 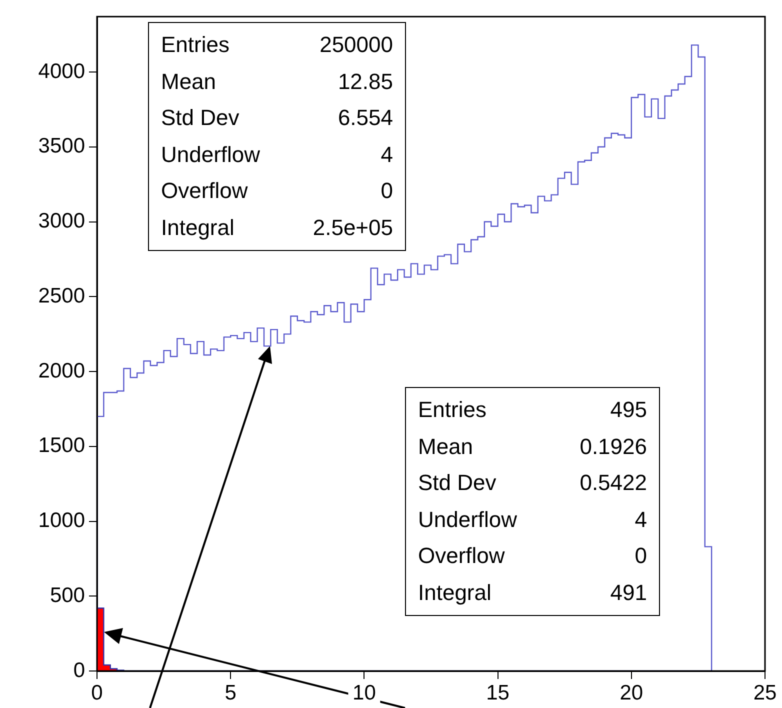 What do you see at coordinates (67, 595) in the screenshot?
I see `y-tick-label: 500` at bounding box center [67, 595].